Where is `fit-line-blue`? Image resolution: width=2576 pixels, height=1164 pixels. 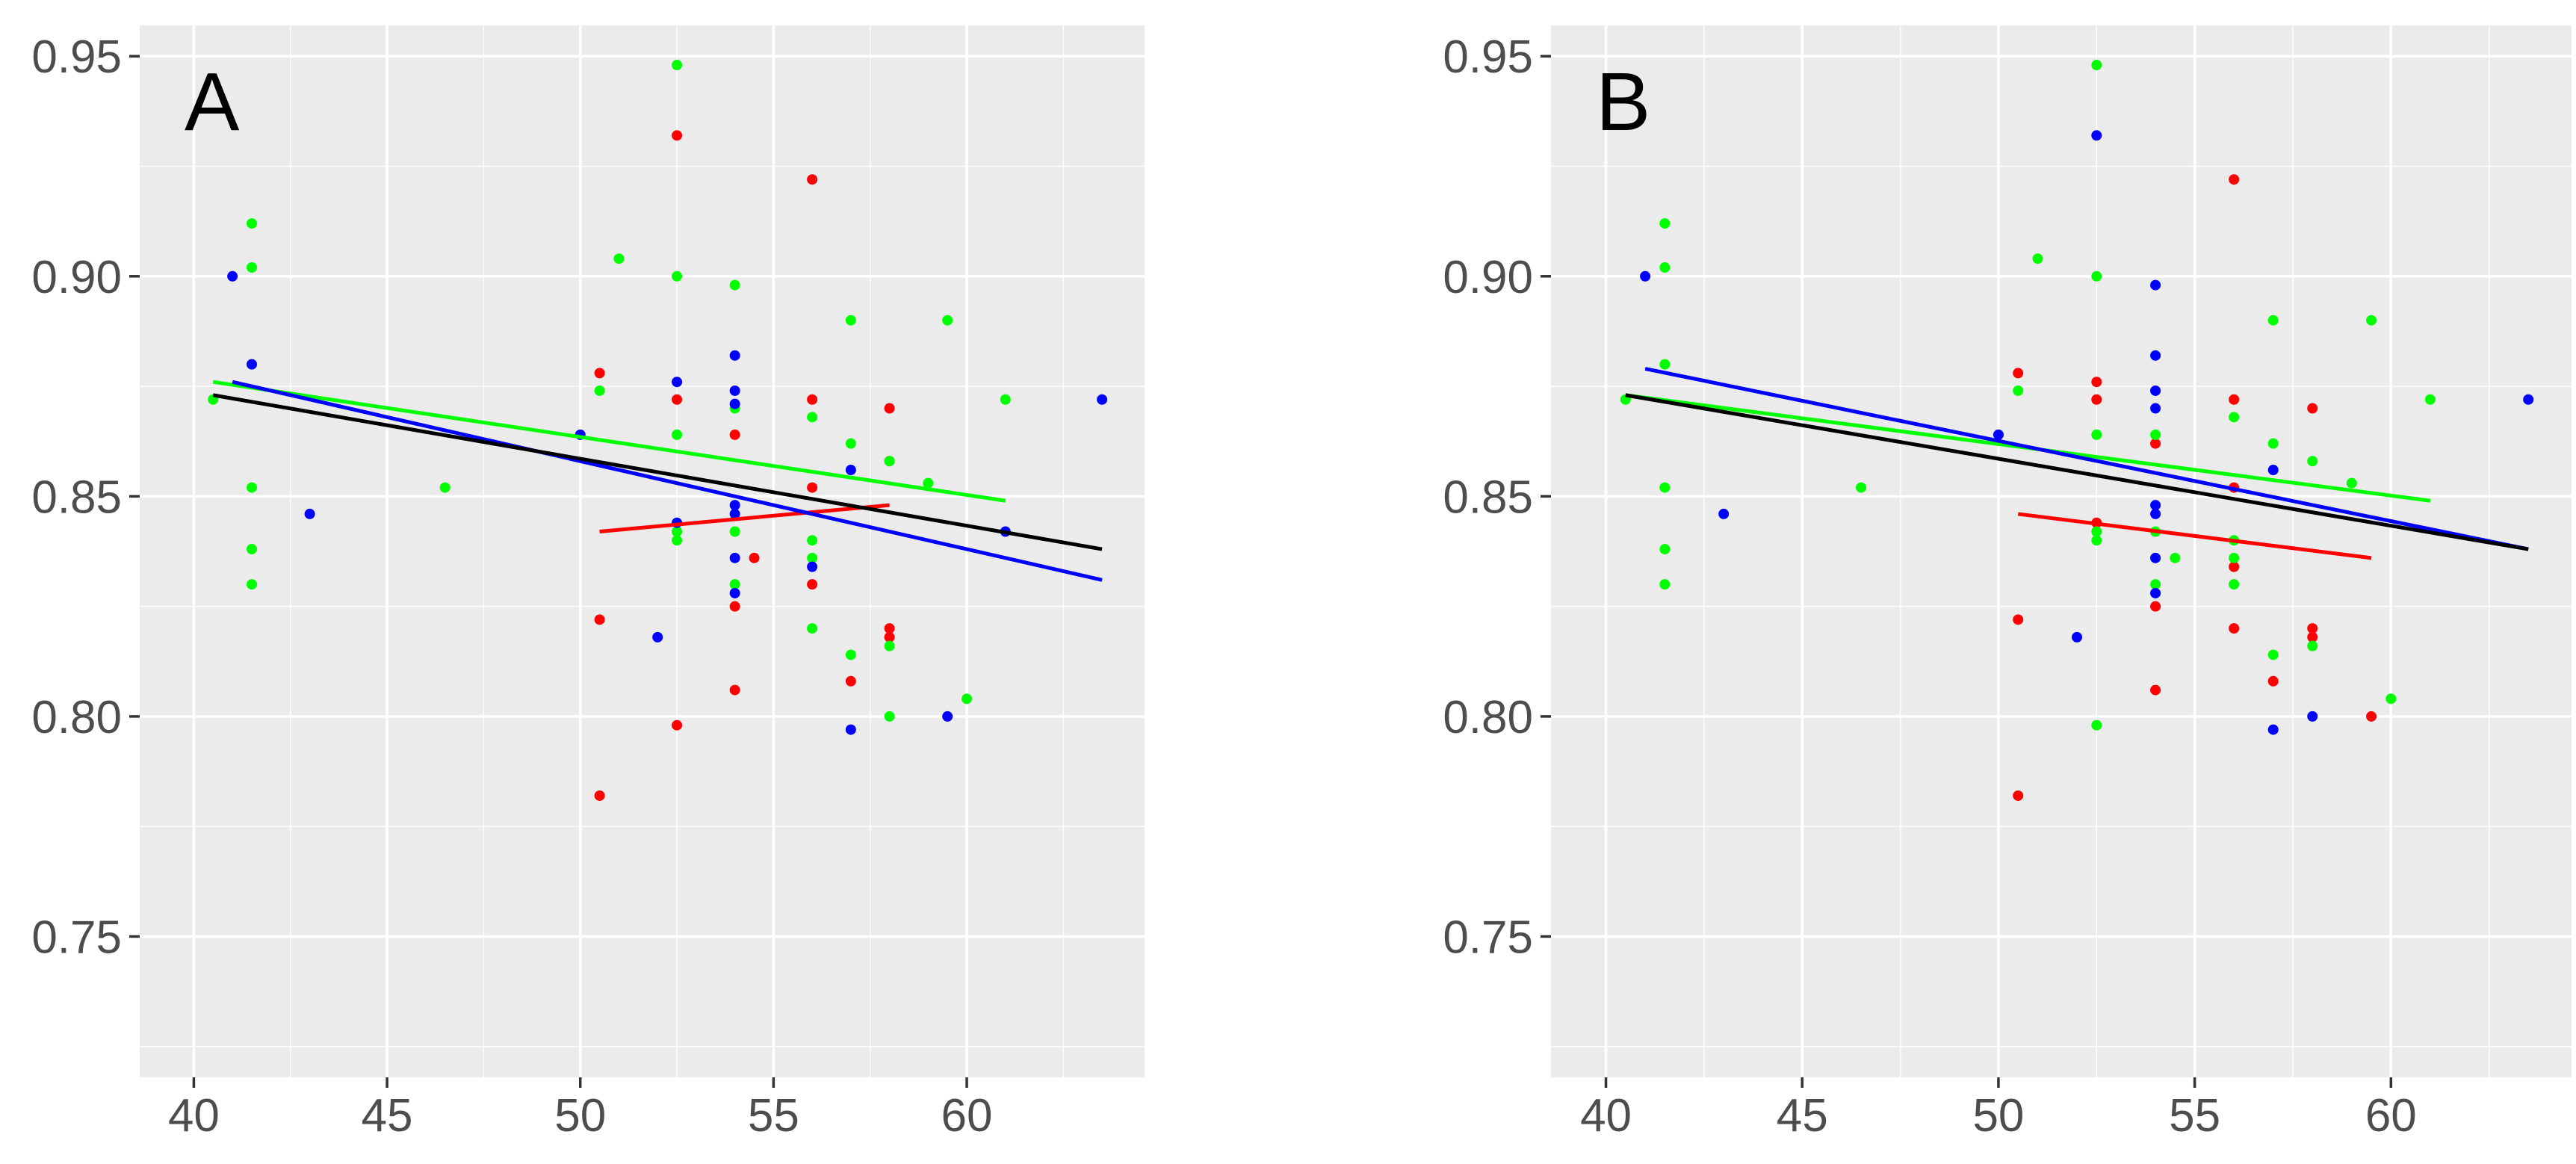 fit-line-blue is located at coordinates (667, 481).